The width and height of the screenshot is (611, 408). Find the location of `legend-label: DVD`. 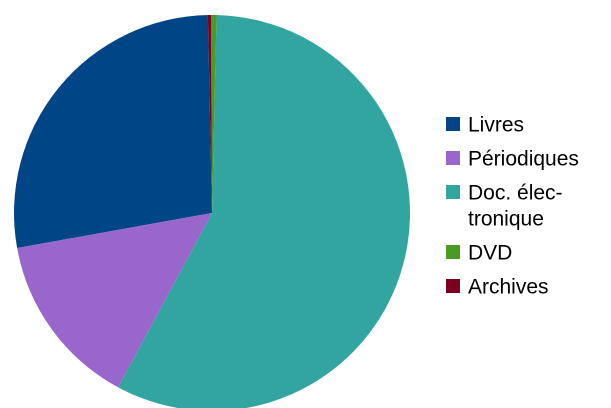

legend-label: DVD is located at coordinates (490, 253).